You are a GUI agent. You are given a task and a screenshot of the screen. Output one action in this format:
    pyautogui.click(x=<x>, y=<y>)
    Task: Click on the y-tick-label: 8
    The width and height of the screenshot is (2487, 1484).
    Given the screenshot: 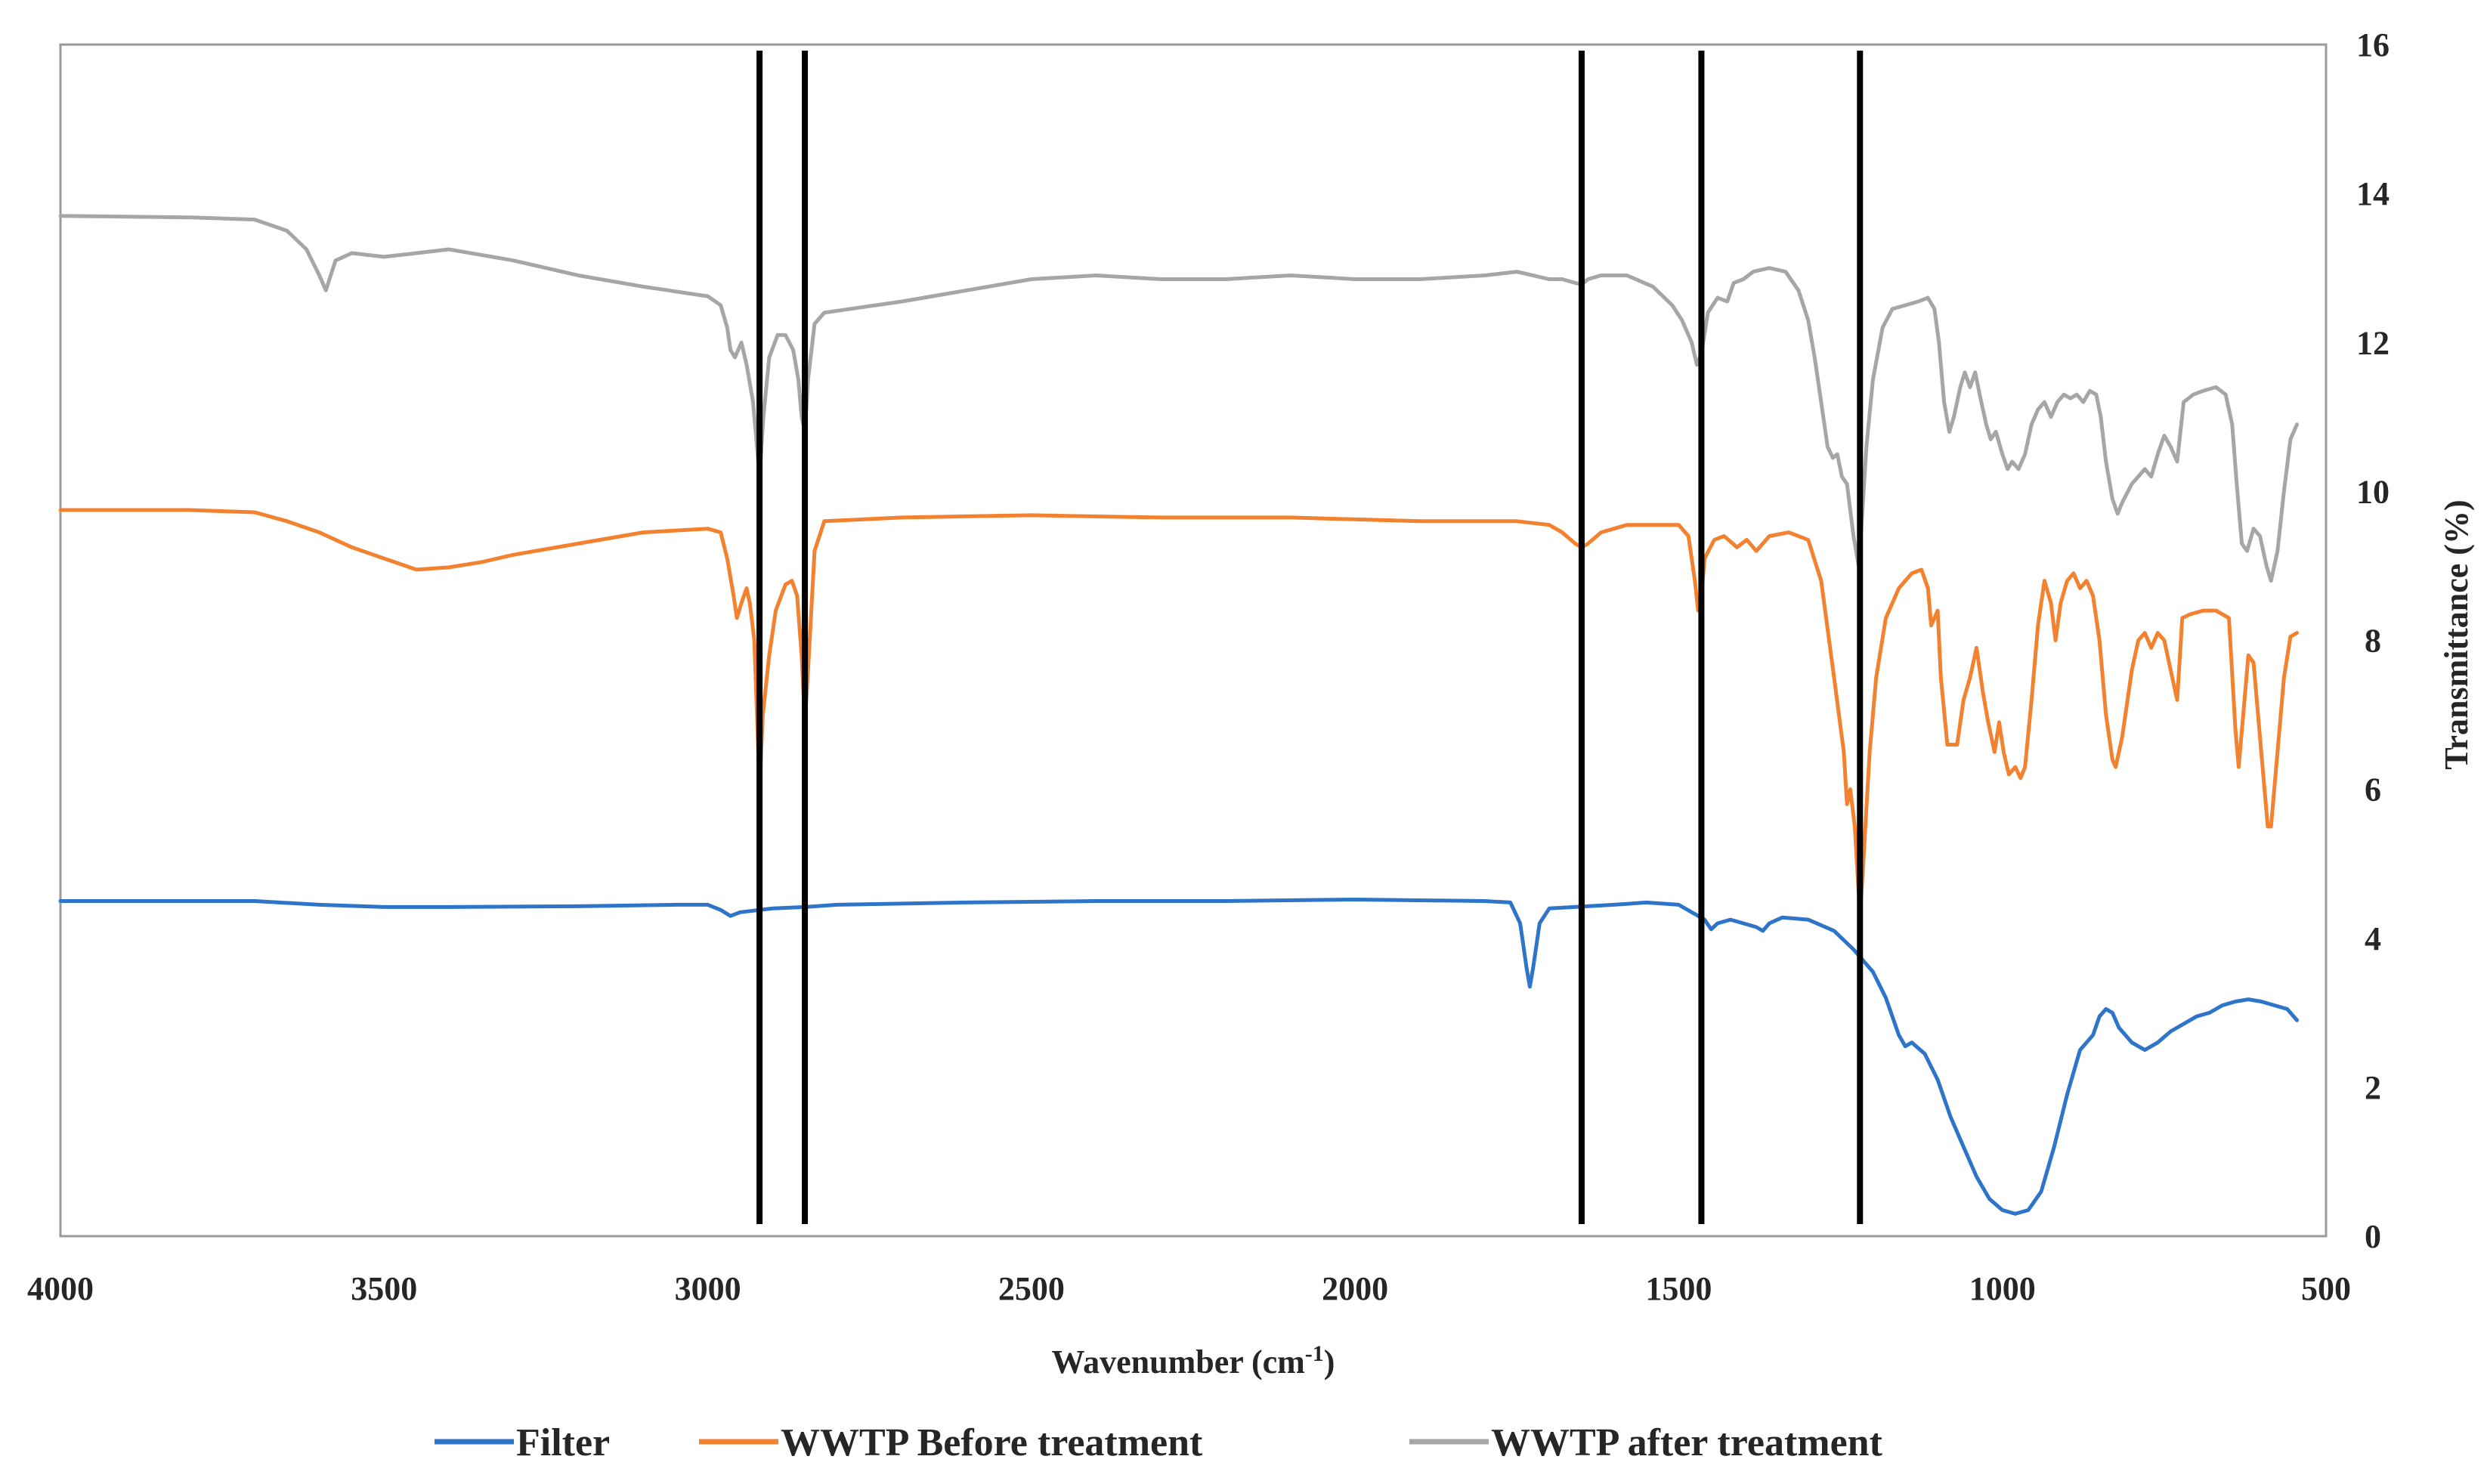 What is the action you would take?
    pyautogui.click(x=2373, y=641)
    